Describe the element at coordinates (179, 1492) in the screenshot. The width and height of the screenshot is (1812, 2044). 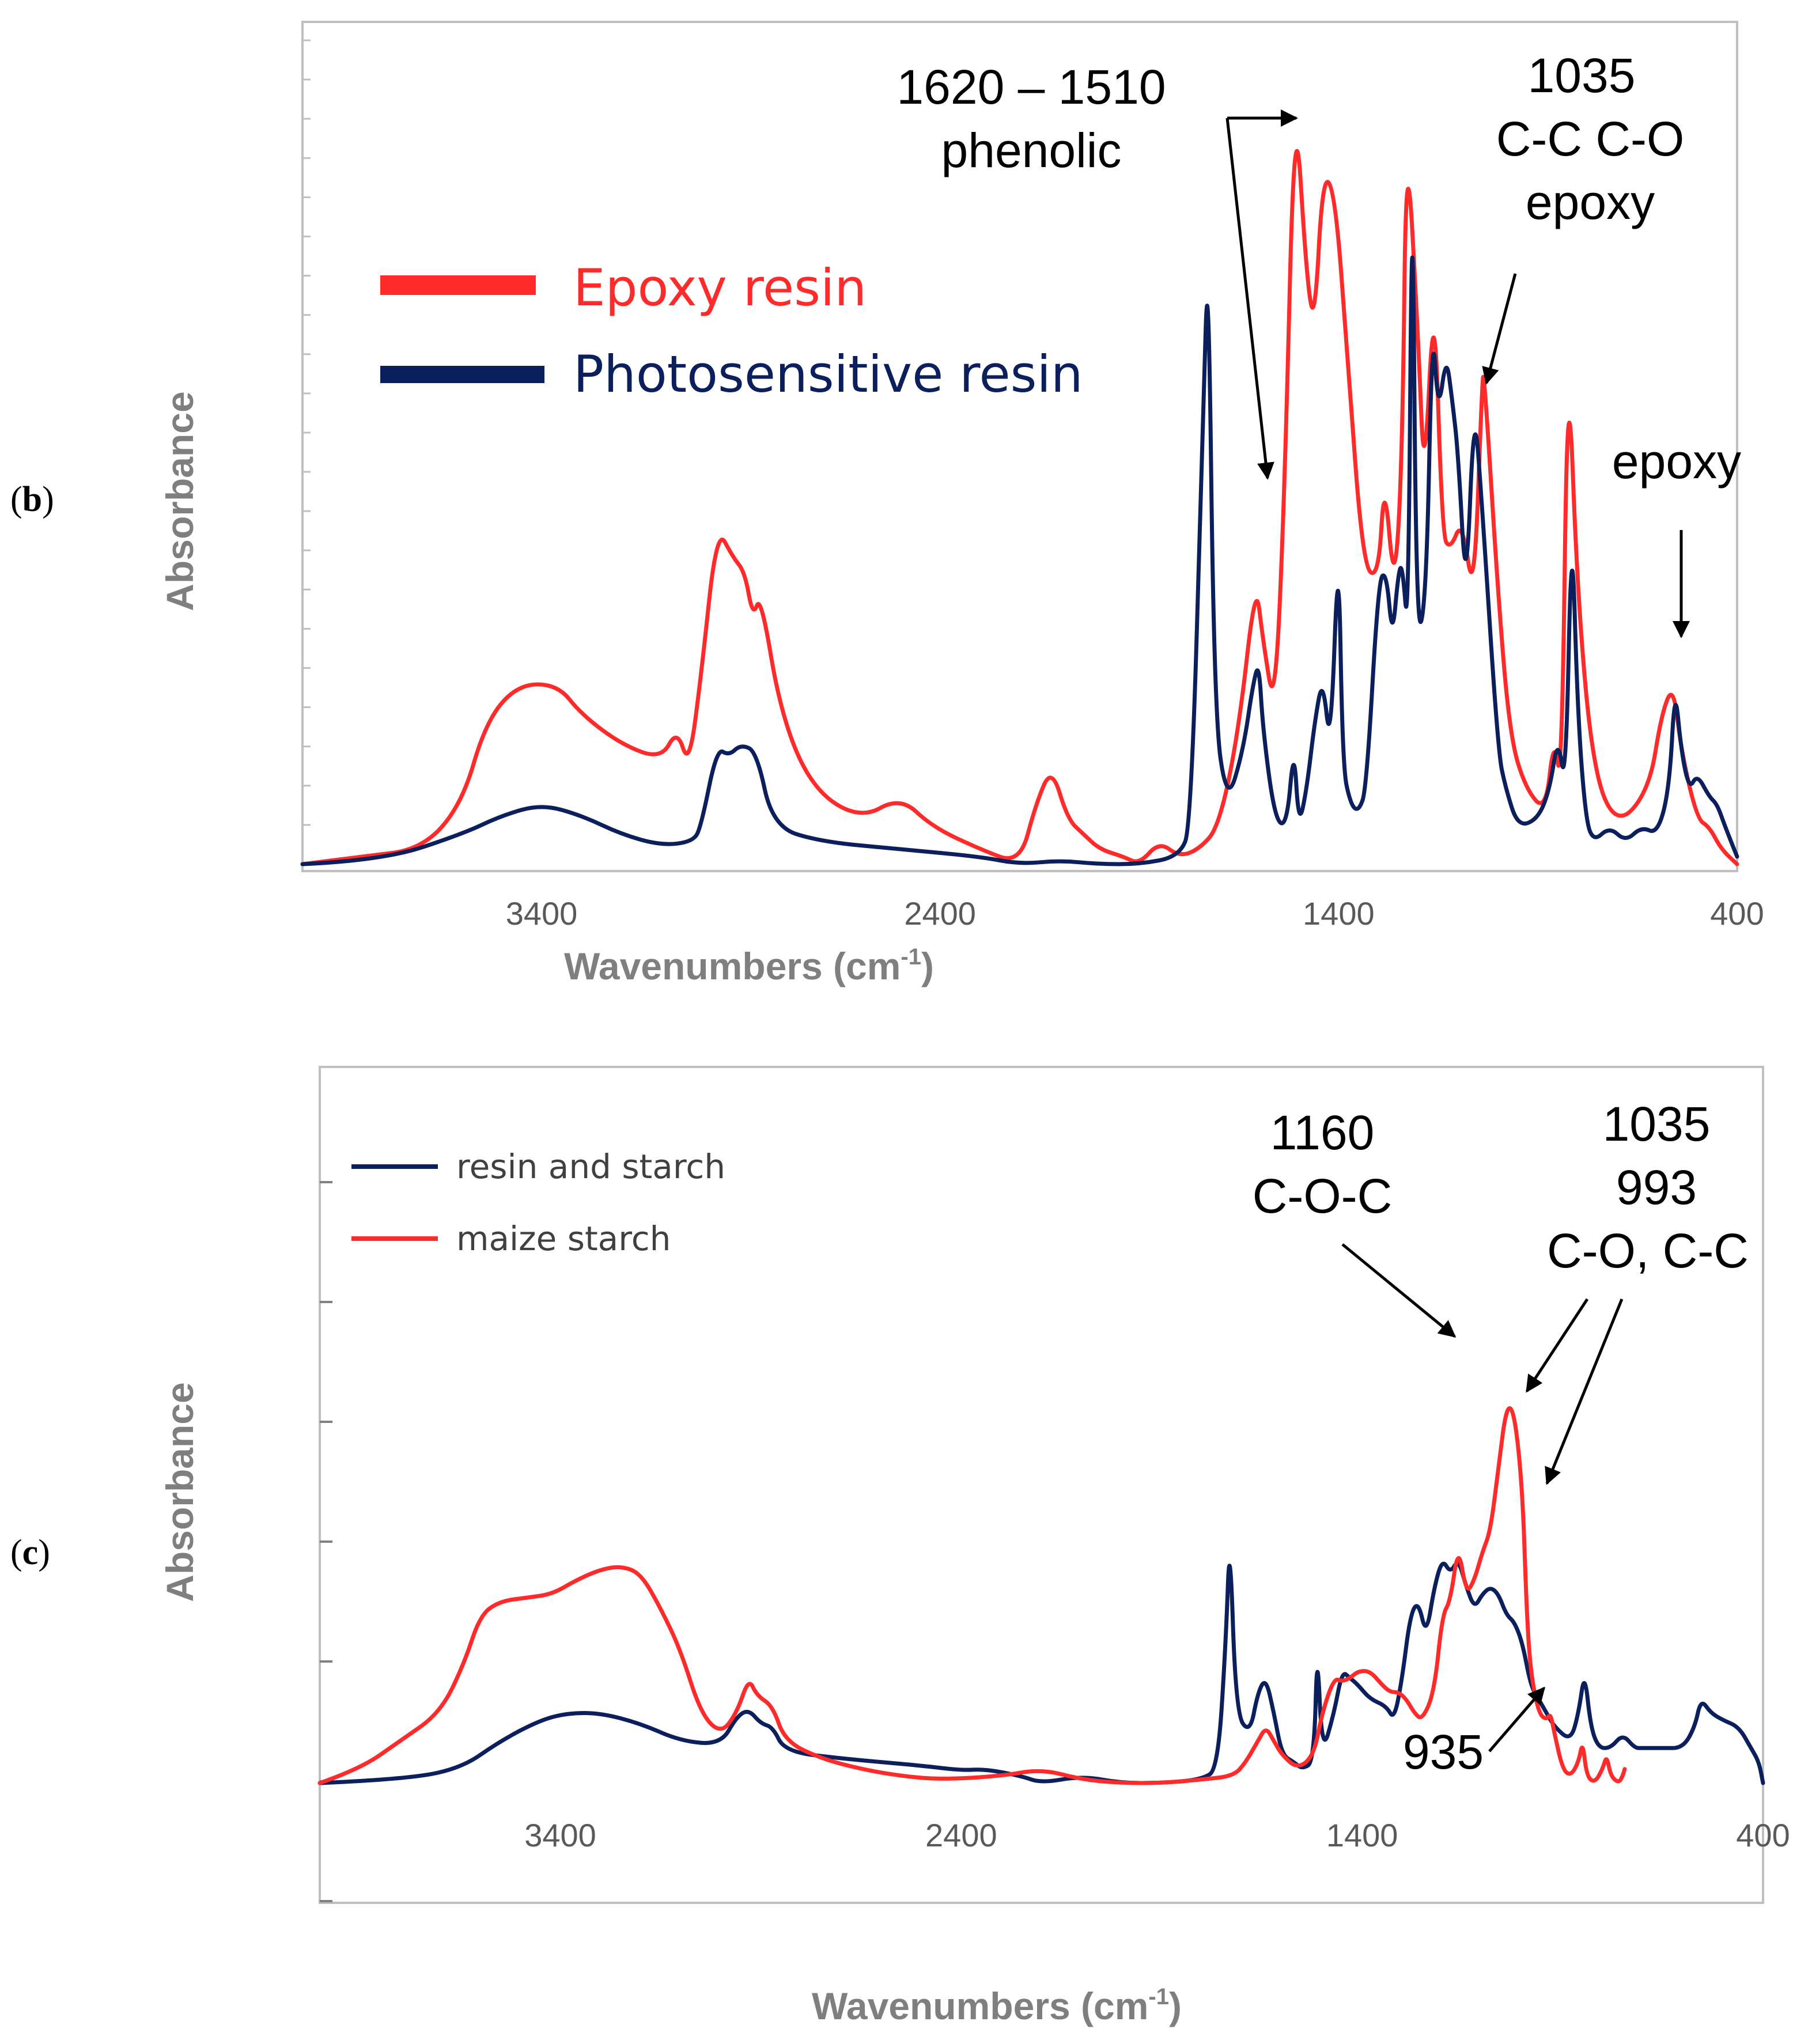
I see `chart-c-ylabel: Absorbance` at that location.